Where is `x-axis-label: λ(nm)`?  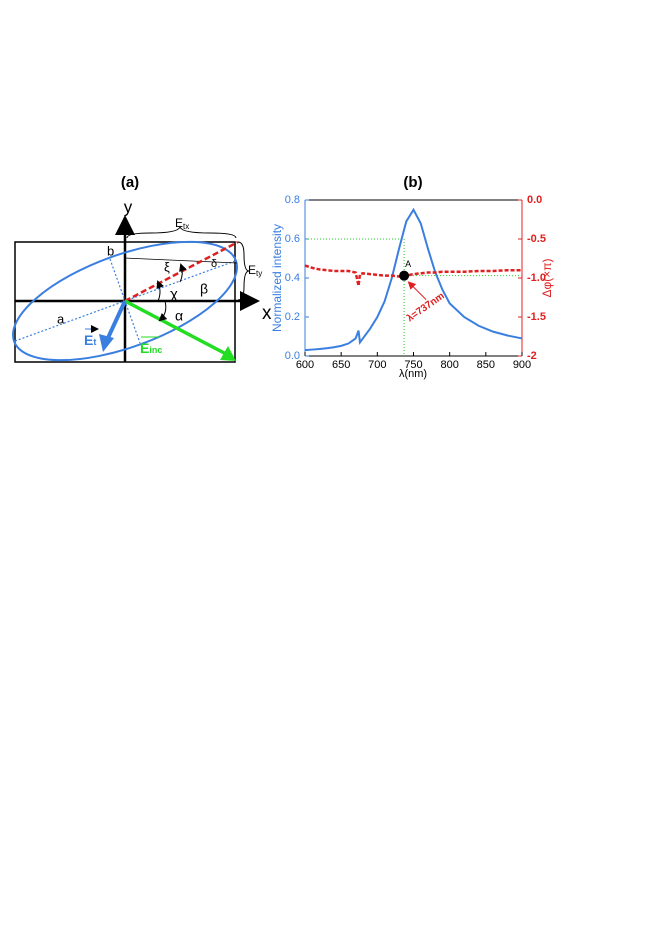 x-axis-label: λ(nm) is located at coordinates (413, 374).